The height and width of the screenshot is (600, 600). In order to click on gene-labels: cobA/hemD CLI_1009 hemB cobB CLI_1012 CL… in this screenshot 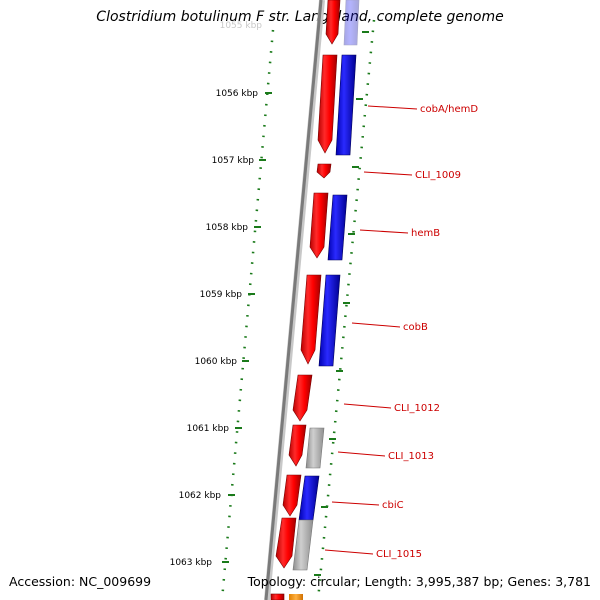, I will do `click(427, 332)`.